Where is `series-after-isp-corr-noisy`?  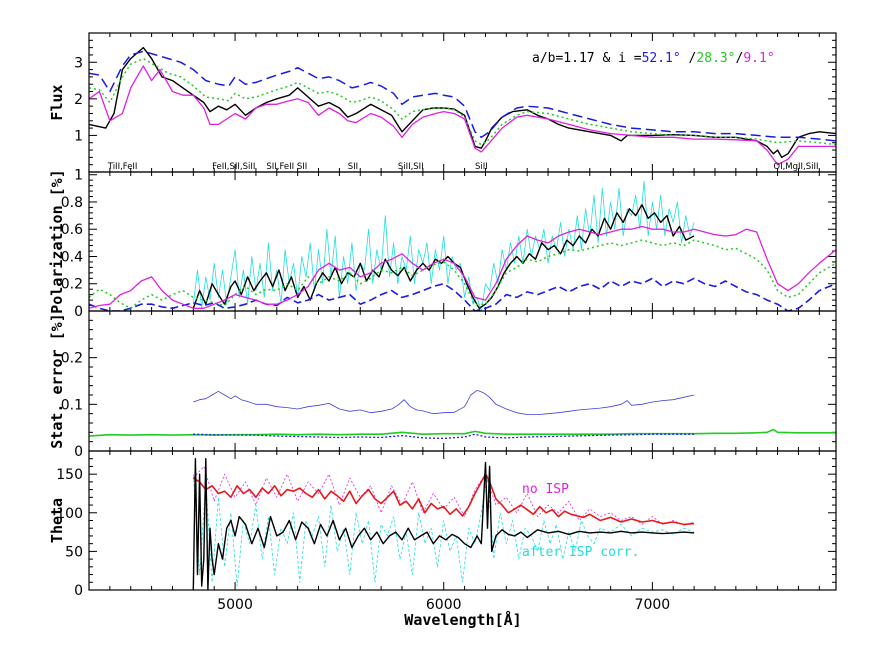
series-after-isp-corr-noisy is located at coordinates (443, 530).